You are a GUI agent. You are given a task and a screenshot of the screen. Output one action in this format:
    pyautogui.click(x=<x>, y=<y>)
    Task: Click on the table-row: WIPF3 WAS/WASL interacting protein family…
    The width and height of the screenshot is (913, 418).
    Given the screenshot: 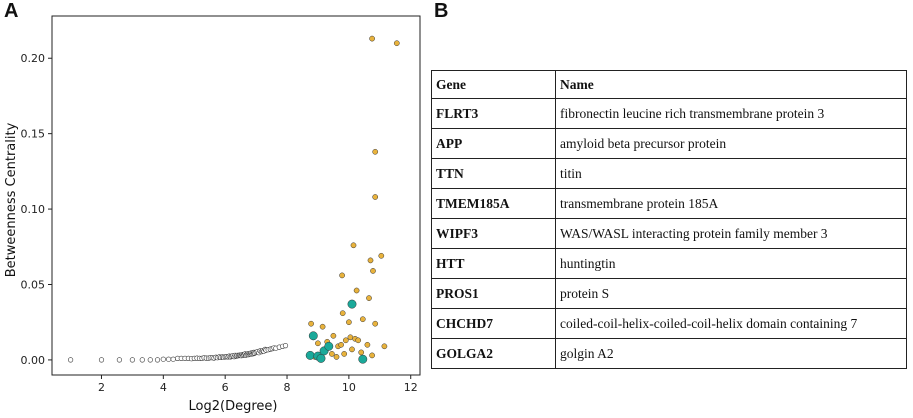 What is the action you would take?
    pyautogui.click(x=669, y=233)
    